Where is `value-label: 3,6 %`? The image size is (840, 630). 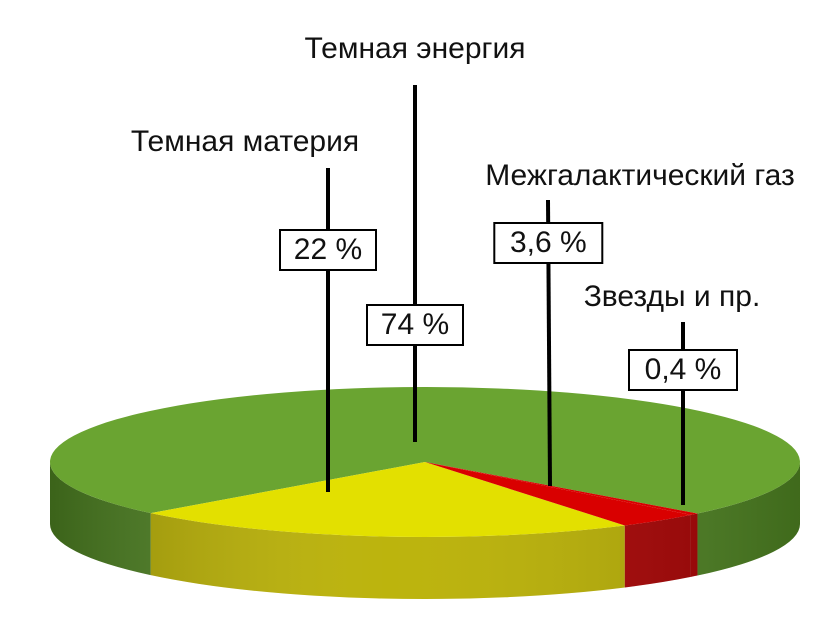 value-label: 3,6 % is located at coordinates (548, 242).